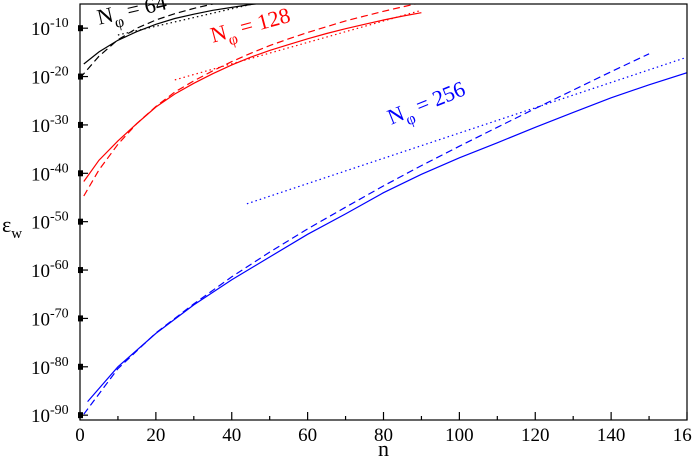 This screenshot has height=458, width=692. I want to click on x-tick-label: 100, so click(459, 435).